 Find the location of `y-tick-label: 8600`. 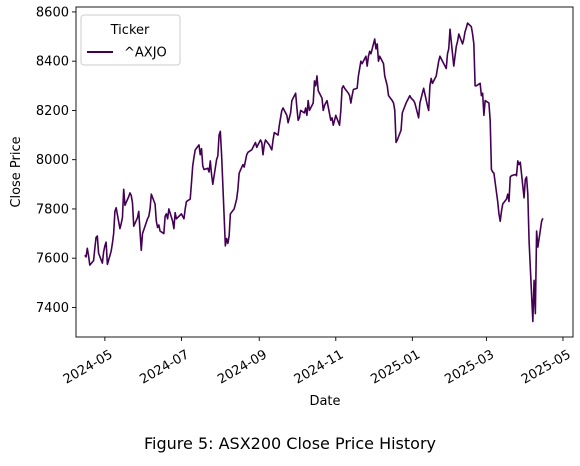

y-tick-label: 8600 is located at coordinates (52, 12).